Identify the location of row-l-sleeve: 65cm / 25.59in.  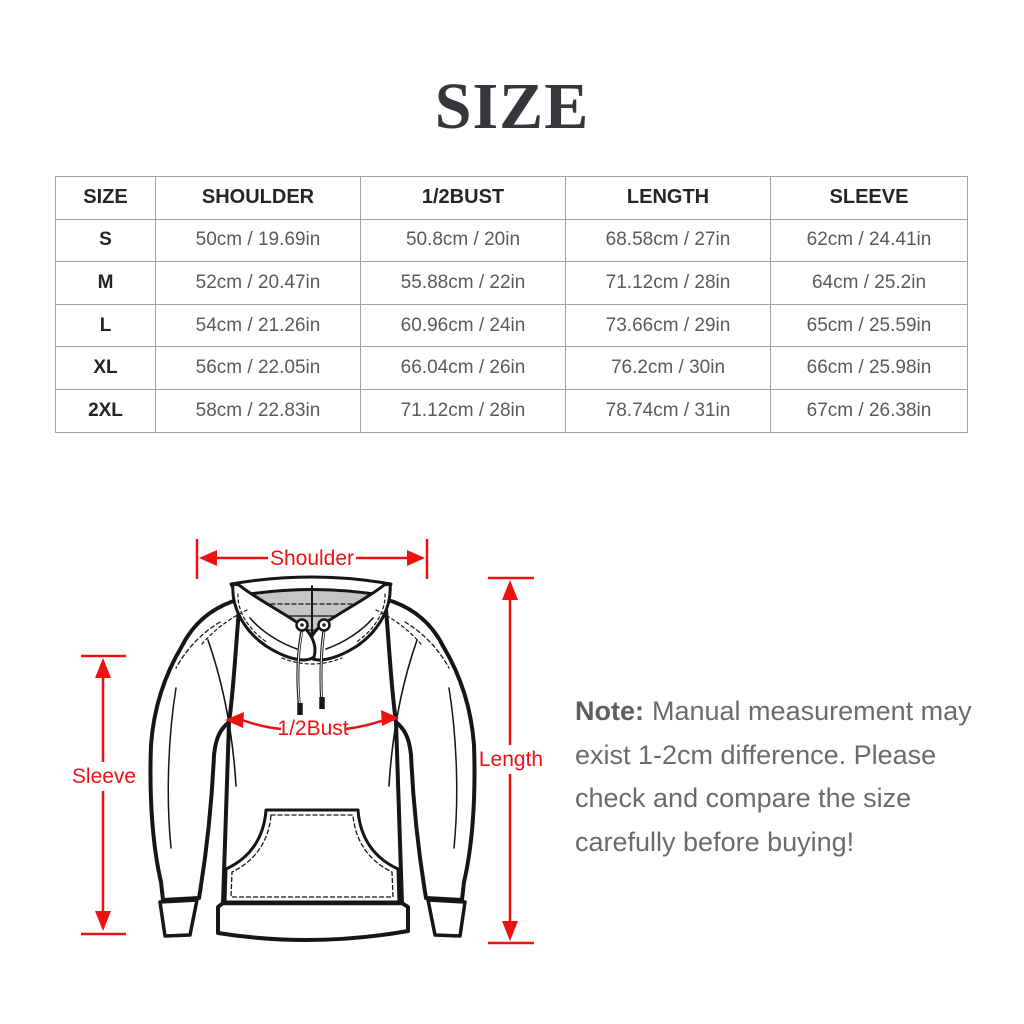
(869, 325).